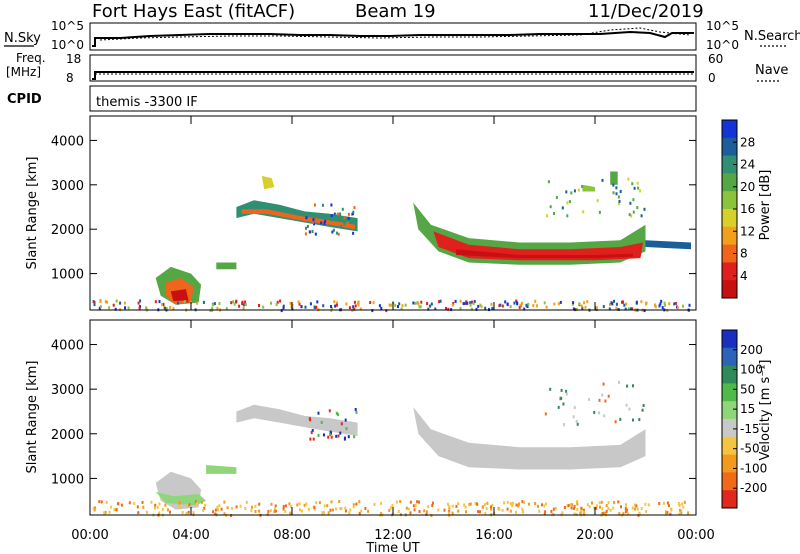  I want to click on nsky-tick-top: 10^5, so click(67, 26).